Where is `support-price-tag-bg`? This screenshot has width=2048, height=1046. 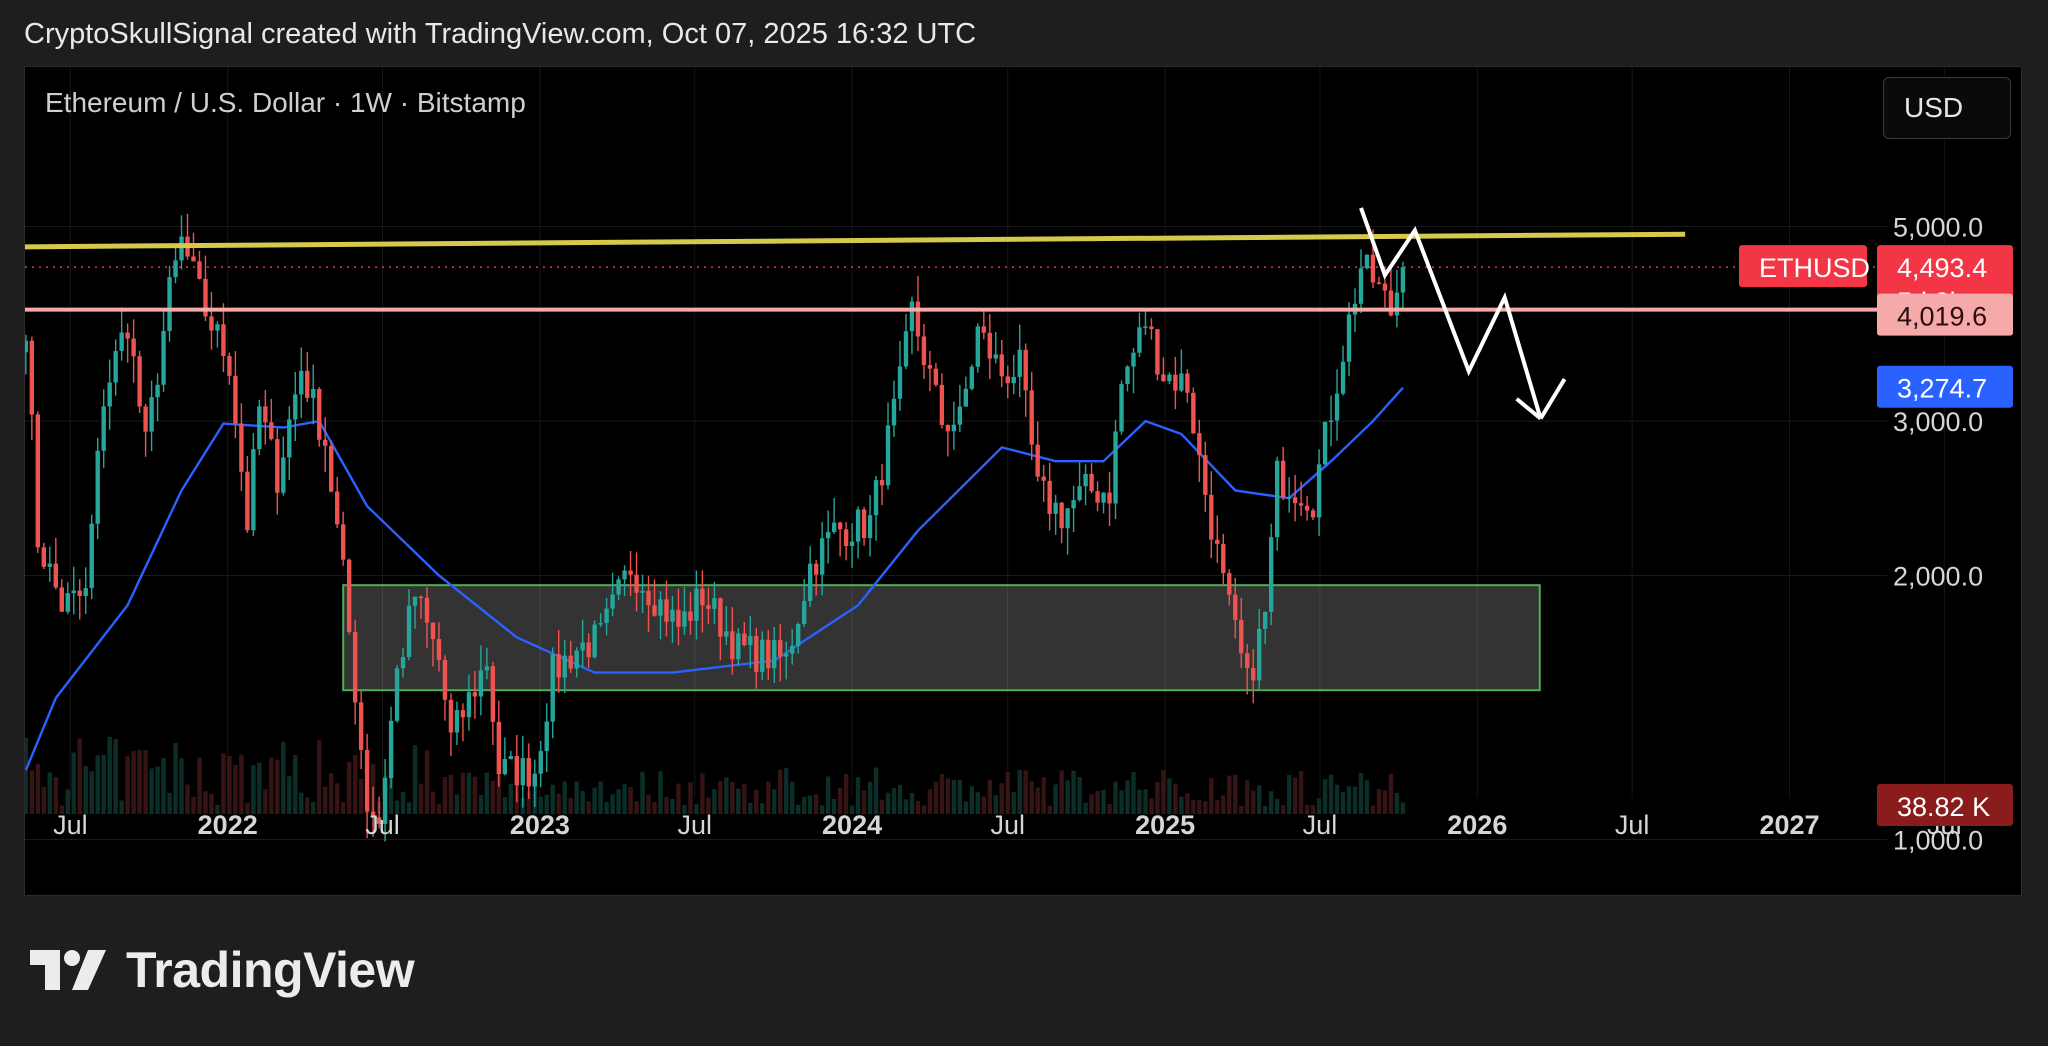 support-price-tag-bg is located at coordinates (1945, 314).